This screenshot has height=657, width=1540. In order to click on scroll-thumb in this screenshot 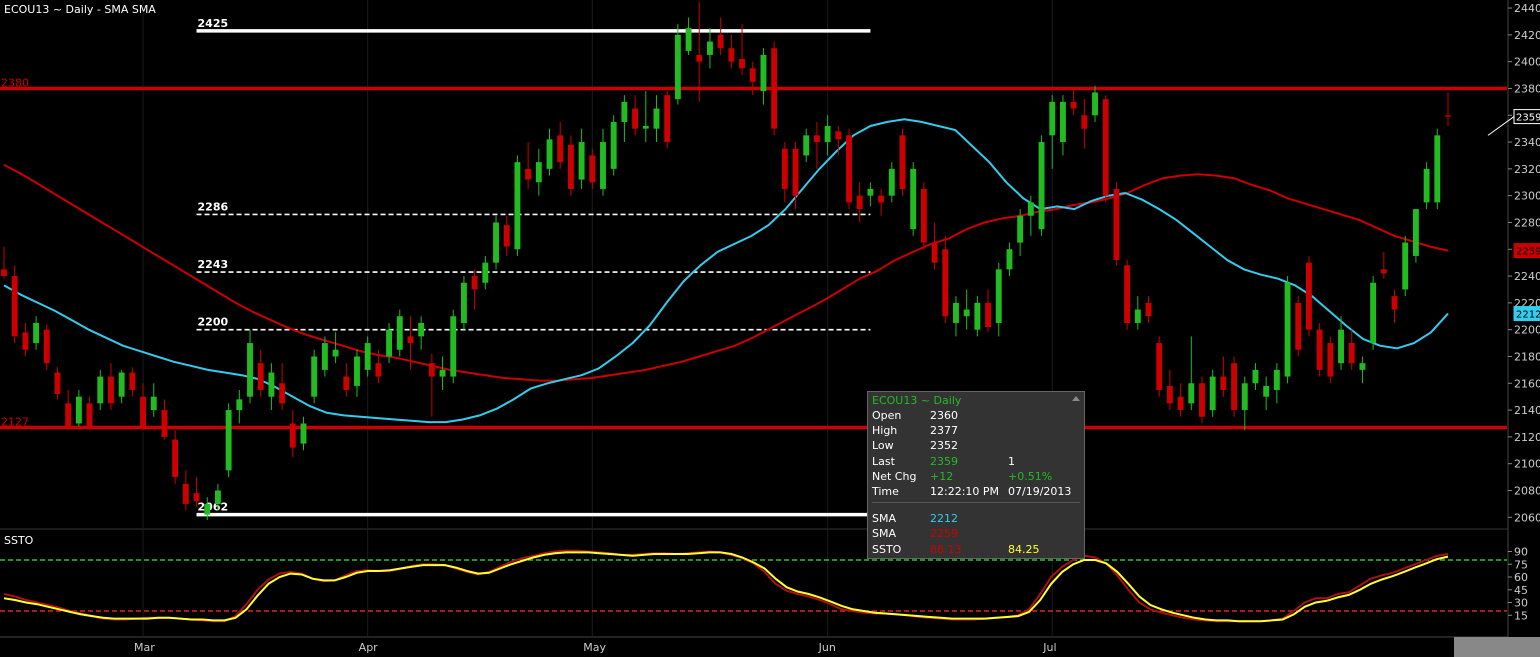, I will do `click(1497, 647)`.